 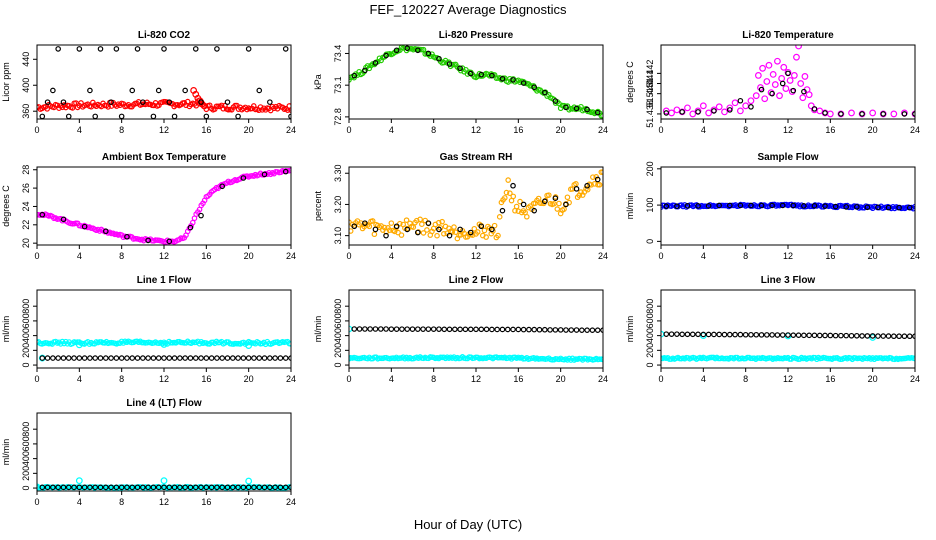 What do you see at coordinates (391, 130) in the screenshot?
I see `x-tick-label: 4` at bounding box center [391, 130].